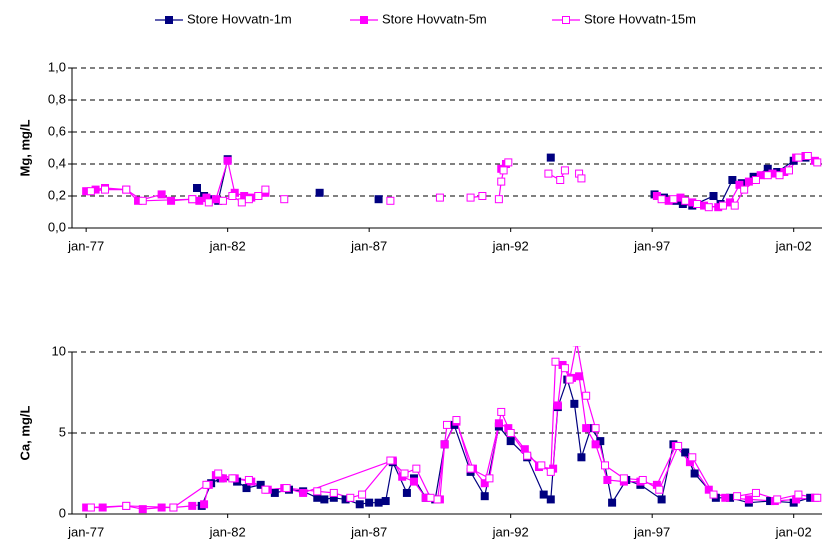 Image resolution: width=827 pixels, height=549 pixels. Describe the element at coordinates (57, 66) in the screenshot. I see `y-tick-label: 1,0` at that location.